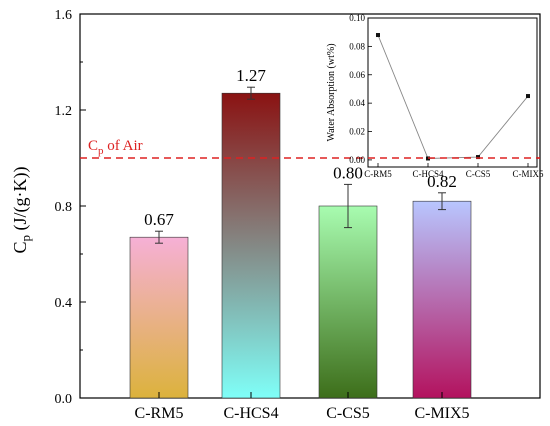 The image size is (550, 426). I want to click on inset-x-tick-label: C-HCS4, so click(428, 174).